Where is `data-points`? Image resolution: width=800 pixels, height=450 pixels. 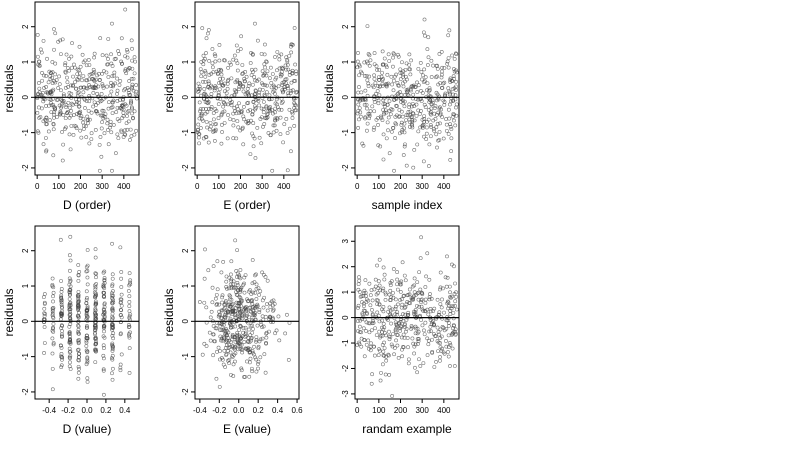 data-points is located at coordinates (407, 95).